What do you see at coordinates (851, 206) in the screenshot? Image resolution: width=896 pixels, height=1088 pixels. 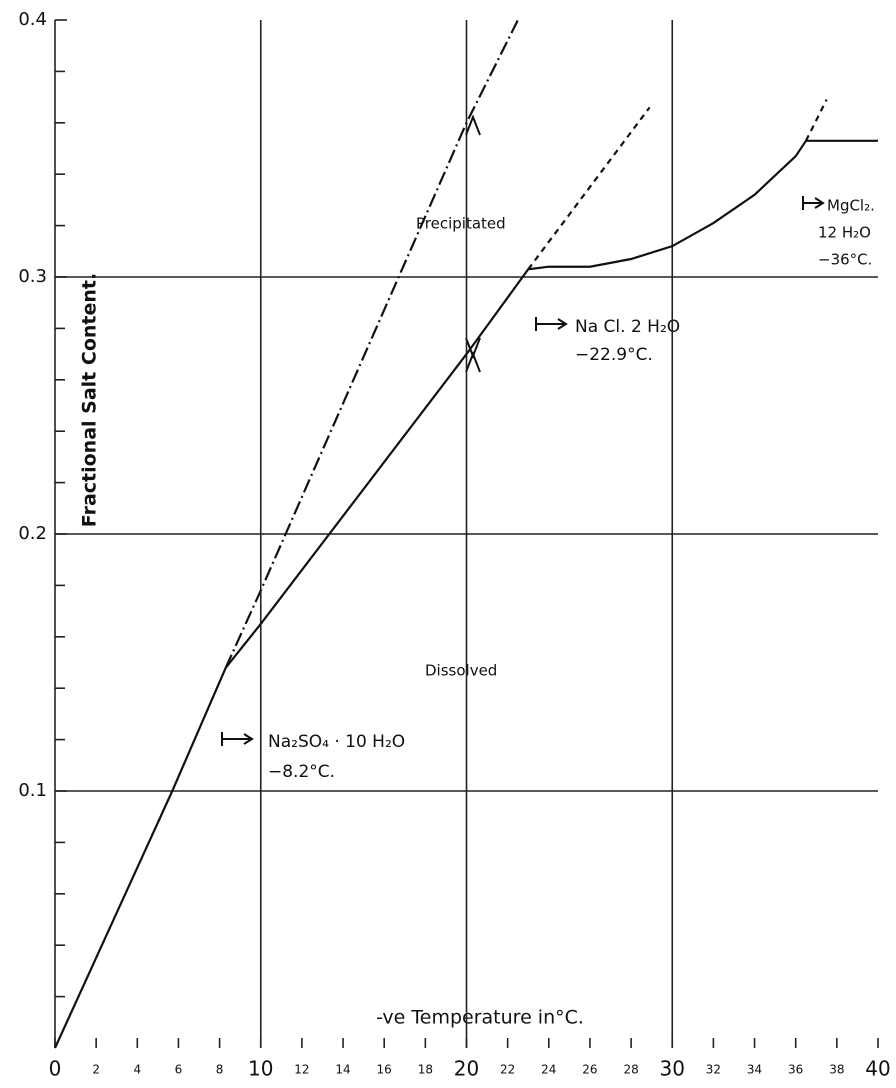 I see `annotation: MgCl₂.` at bounding box center [851, 206].